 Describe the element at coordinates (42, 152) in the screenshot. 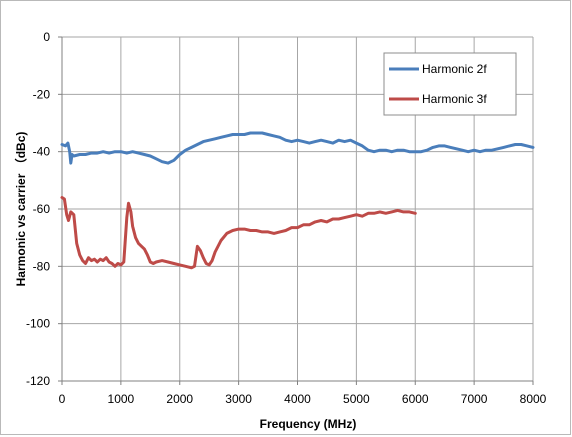

I see `y-tick-label: -40` at that location.